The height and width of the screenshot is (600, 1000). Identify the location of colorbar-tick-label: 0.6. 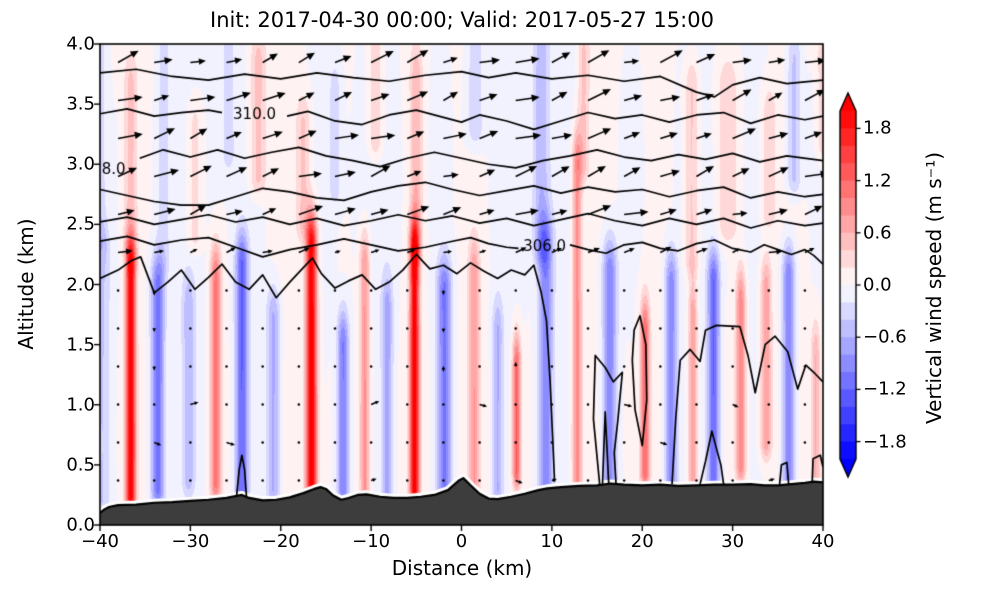
(877, 233).